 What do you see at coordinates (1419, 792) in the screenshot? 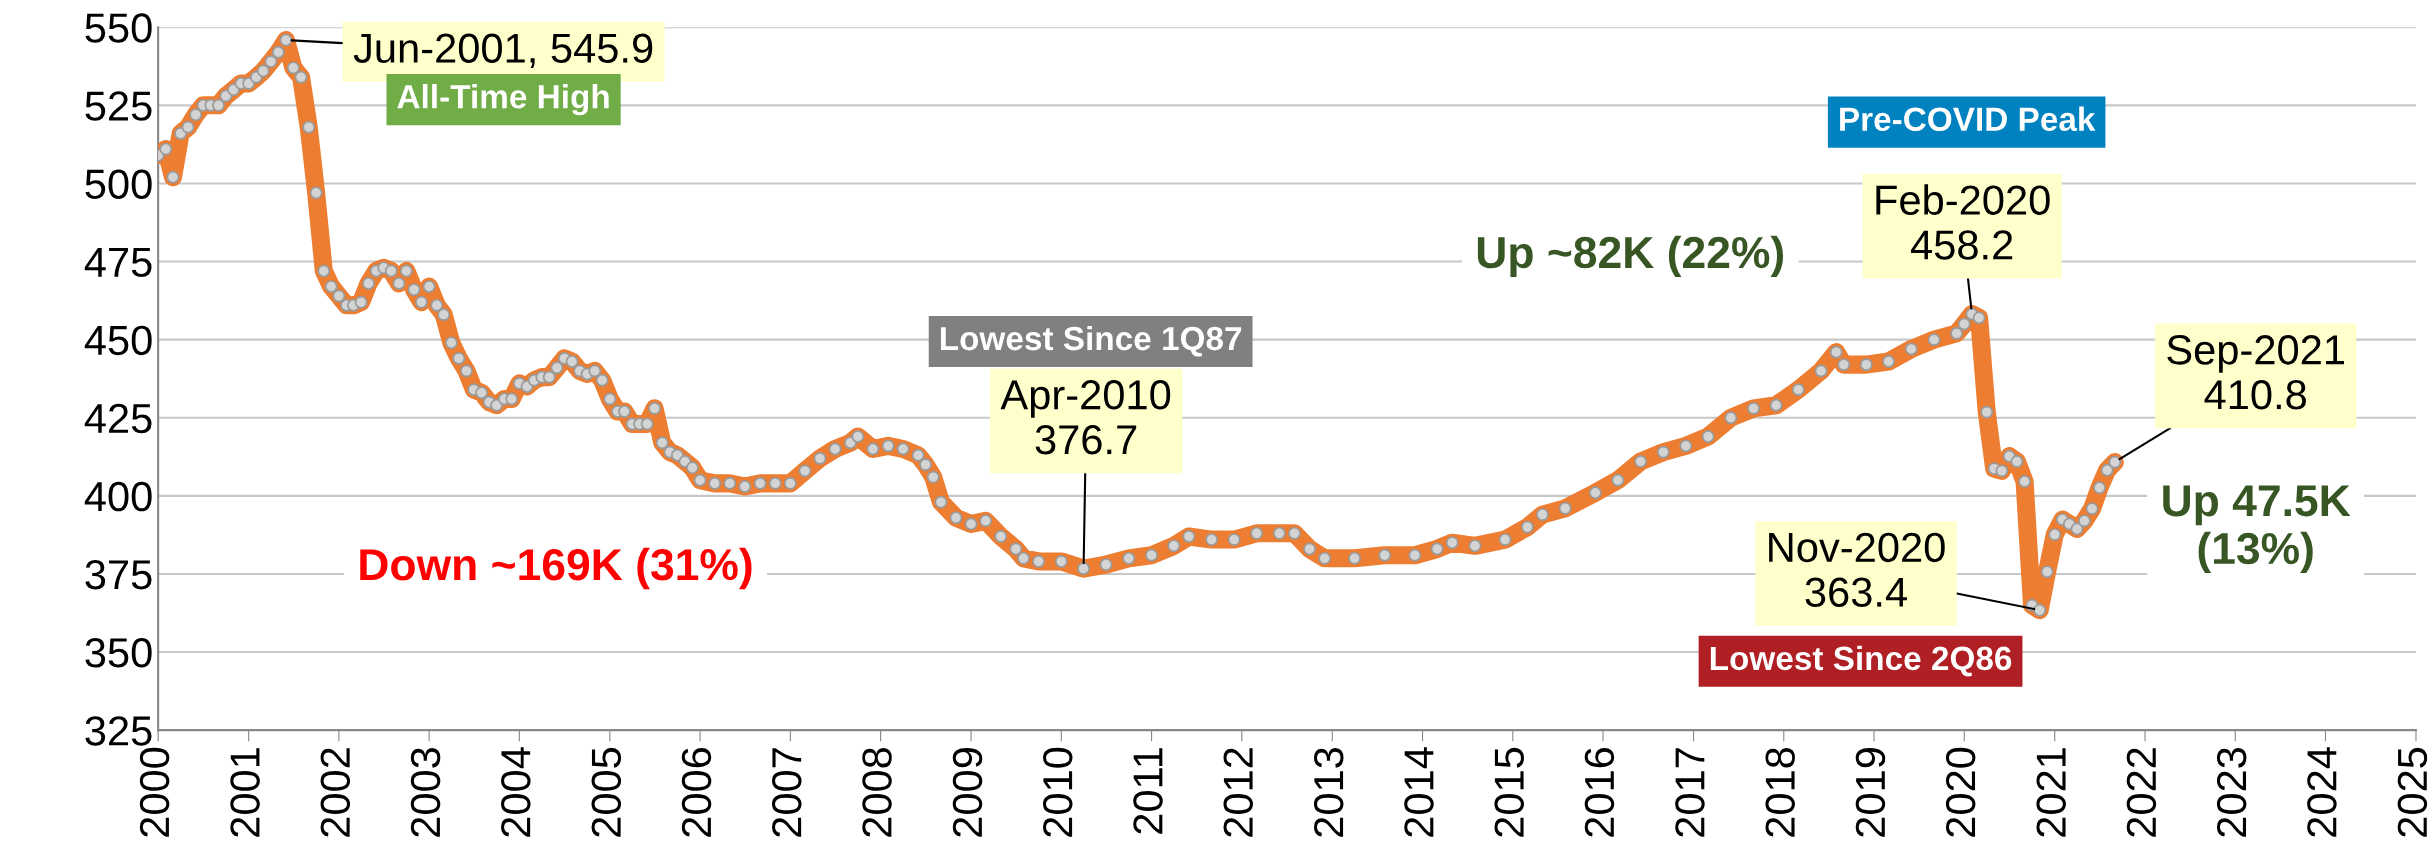
I see `x-tick-label: 2014` at bounding box center [1419, 792].